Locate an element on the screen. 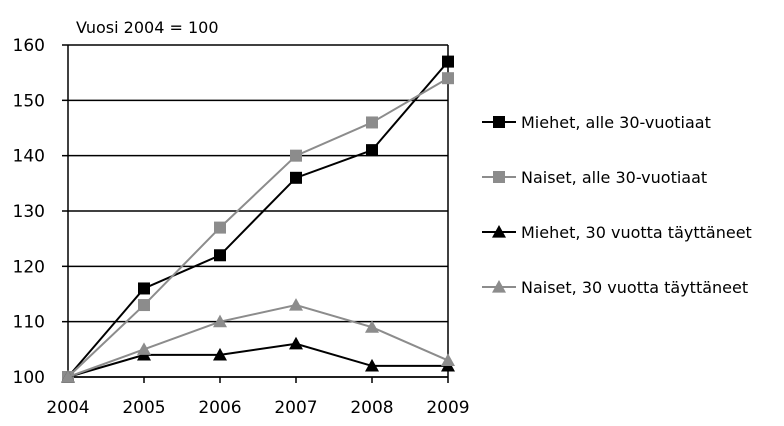  y-tick-label: 100 is located at coordinates (29, 378).